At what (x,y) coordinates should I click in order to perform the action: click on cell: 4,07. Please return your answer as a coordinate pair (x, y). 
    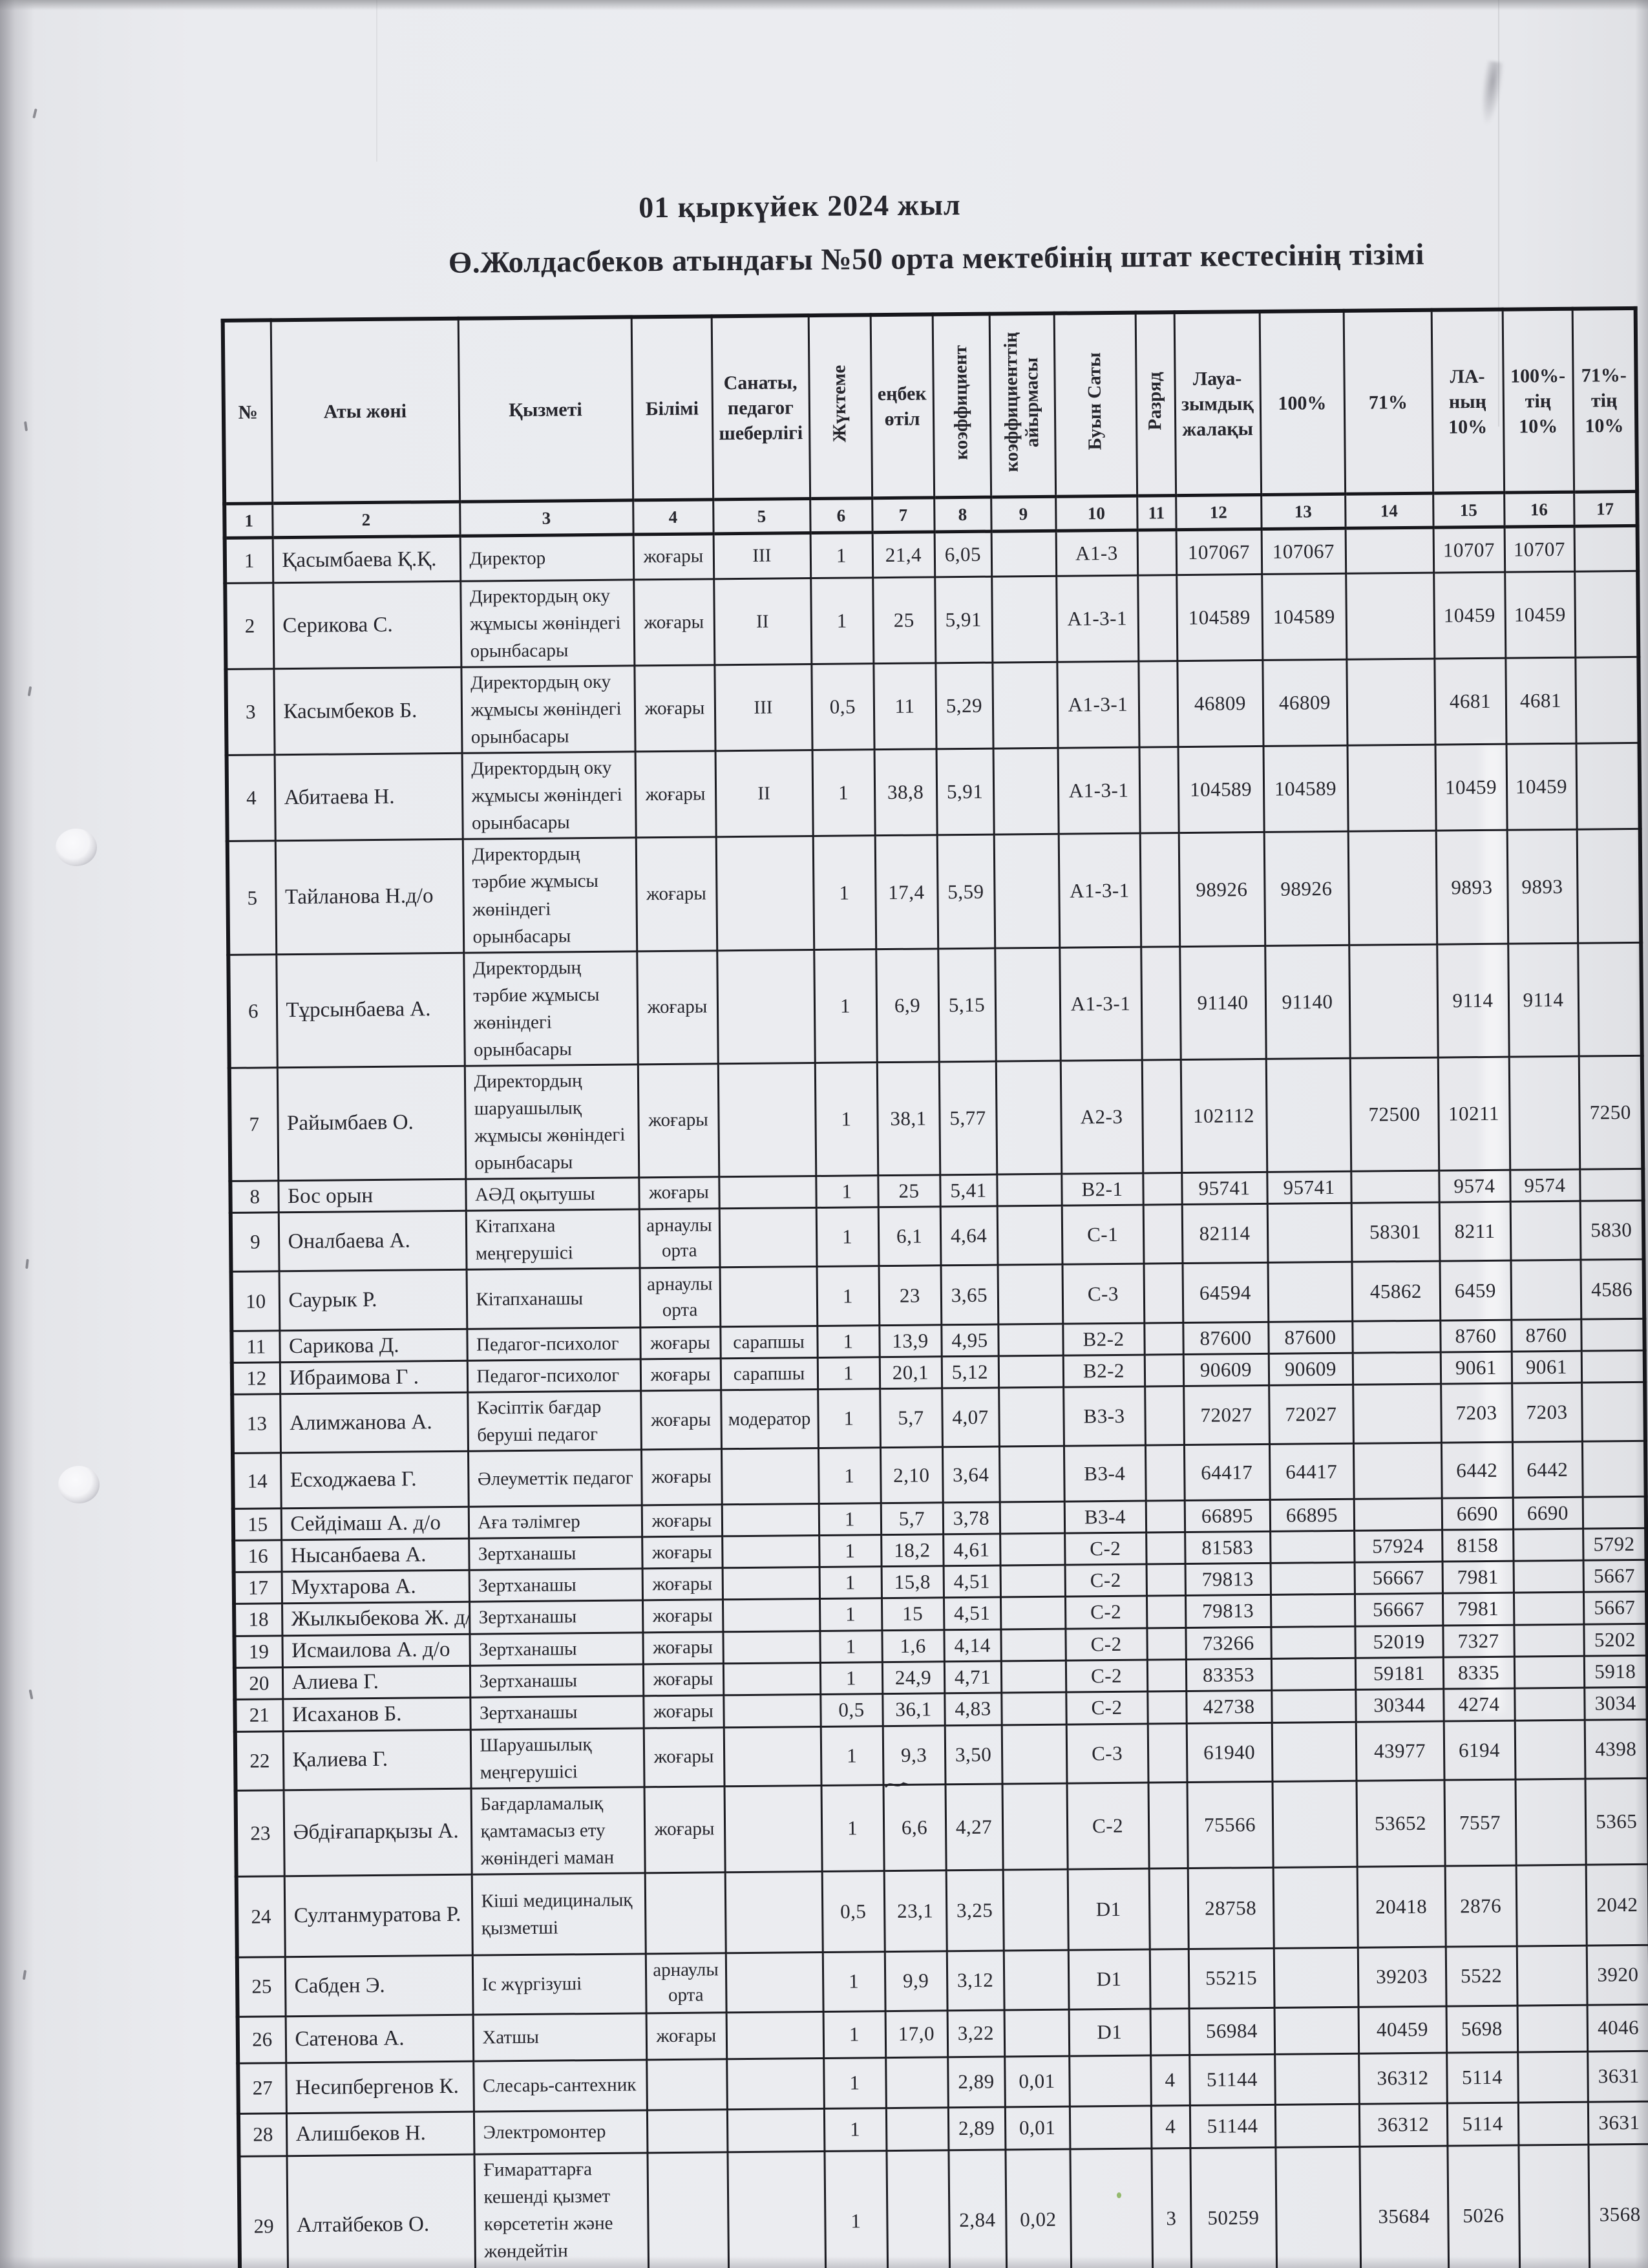
    Looking at the image, I should click on (970, 1418).